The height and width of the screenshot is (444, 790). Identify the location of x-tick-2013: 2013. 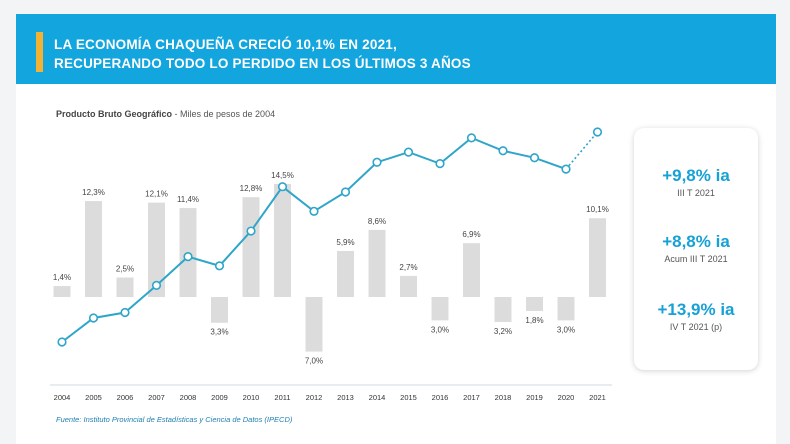
(345, 397).